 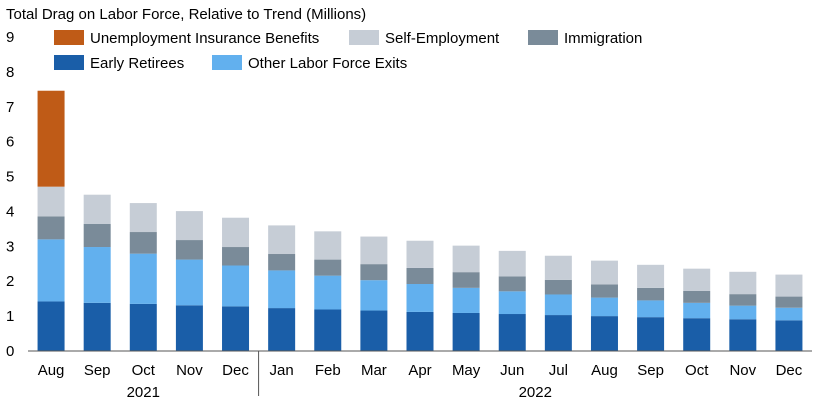 I want to click on y-tick-label: 3, so click(x=10, y=246).